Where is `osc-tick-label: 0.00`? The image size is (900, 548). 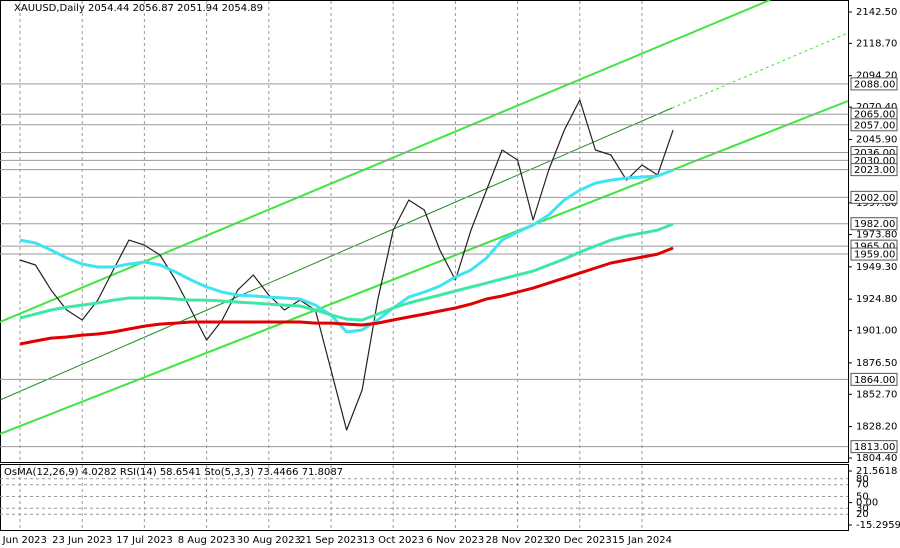
osc-tick-label: 0.00 is located at coordinates (867, 503).